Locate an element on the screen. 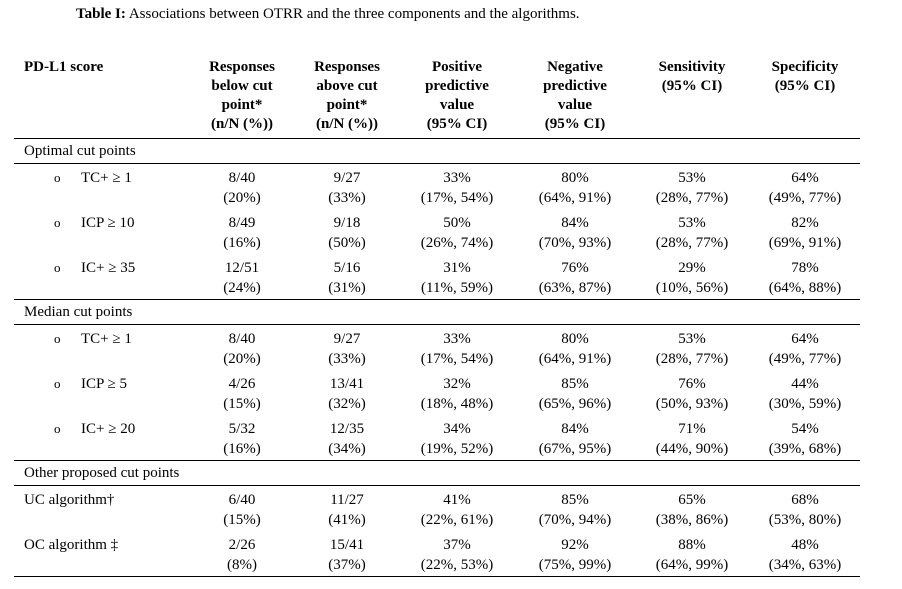 Image resolution: width=902 pixels, height=589 pixels. cell-line: 41% is located at coordinates (457, 500).